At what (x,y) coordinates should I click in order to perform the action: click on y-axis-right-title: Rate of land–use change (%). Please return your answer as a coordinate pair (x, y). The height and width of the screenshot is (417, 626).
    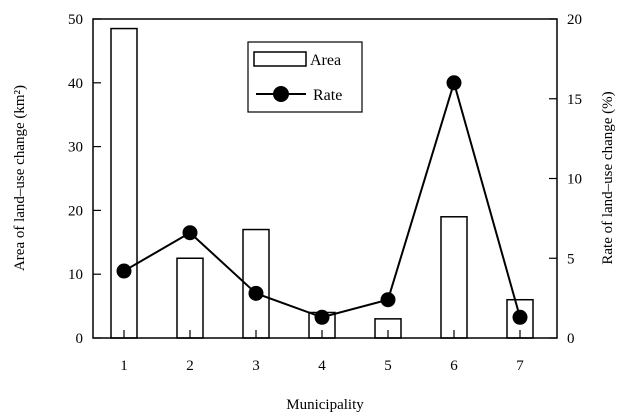
    Looking at the image, I should click on (608, 177).